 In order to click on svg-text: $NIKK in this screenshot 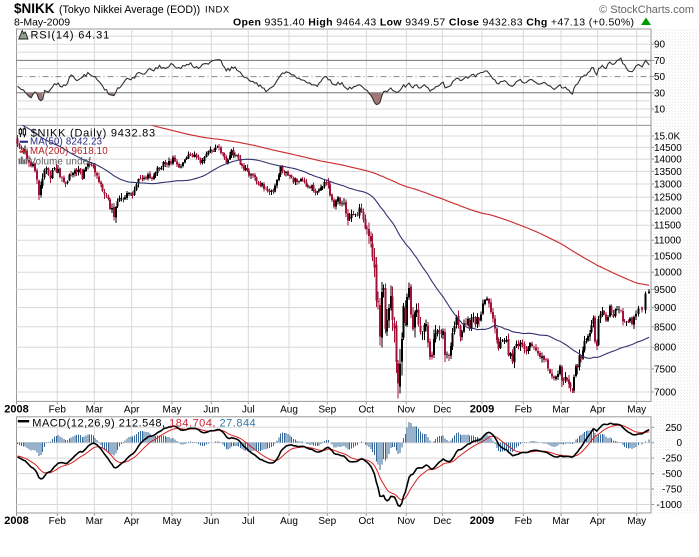, I will do `click(34, 8)`.